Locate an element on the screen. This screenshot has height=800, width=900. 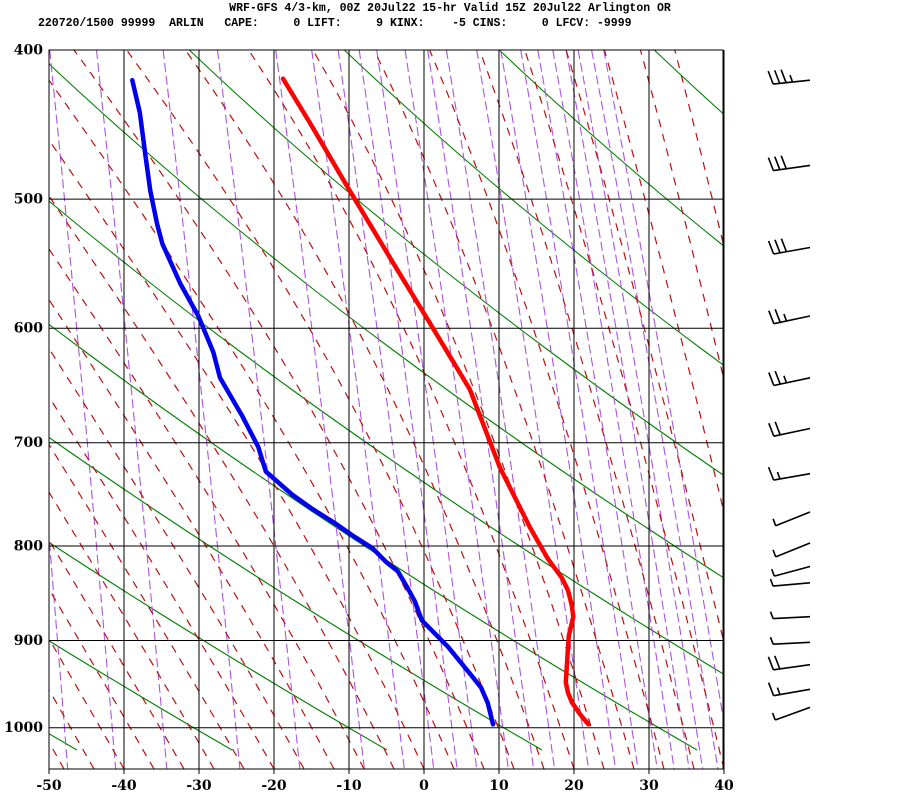
temperature-axis-label: 10 is located at coordinates (499, 786).